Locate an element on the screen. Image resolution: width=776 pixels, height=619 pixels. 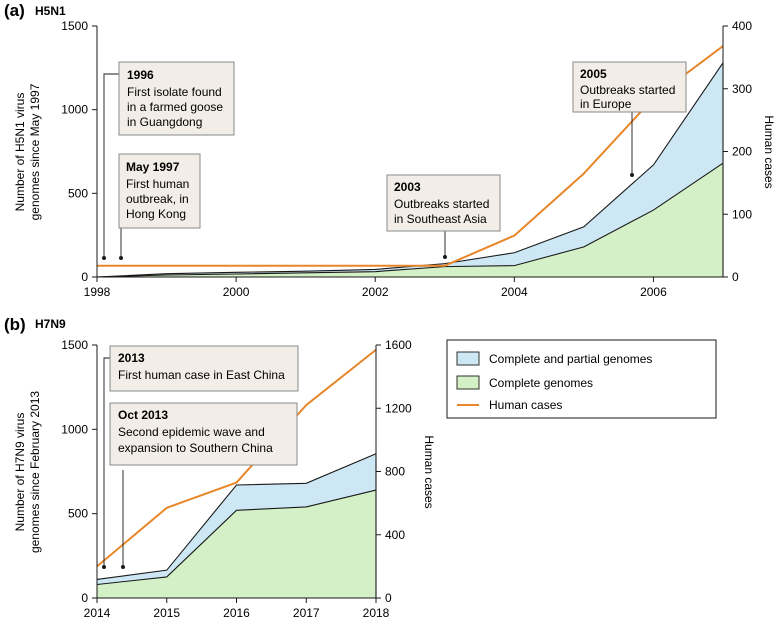
annotation-2003-box is located at coordinates (443, 203).